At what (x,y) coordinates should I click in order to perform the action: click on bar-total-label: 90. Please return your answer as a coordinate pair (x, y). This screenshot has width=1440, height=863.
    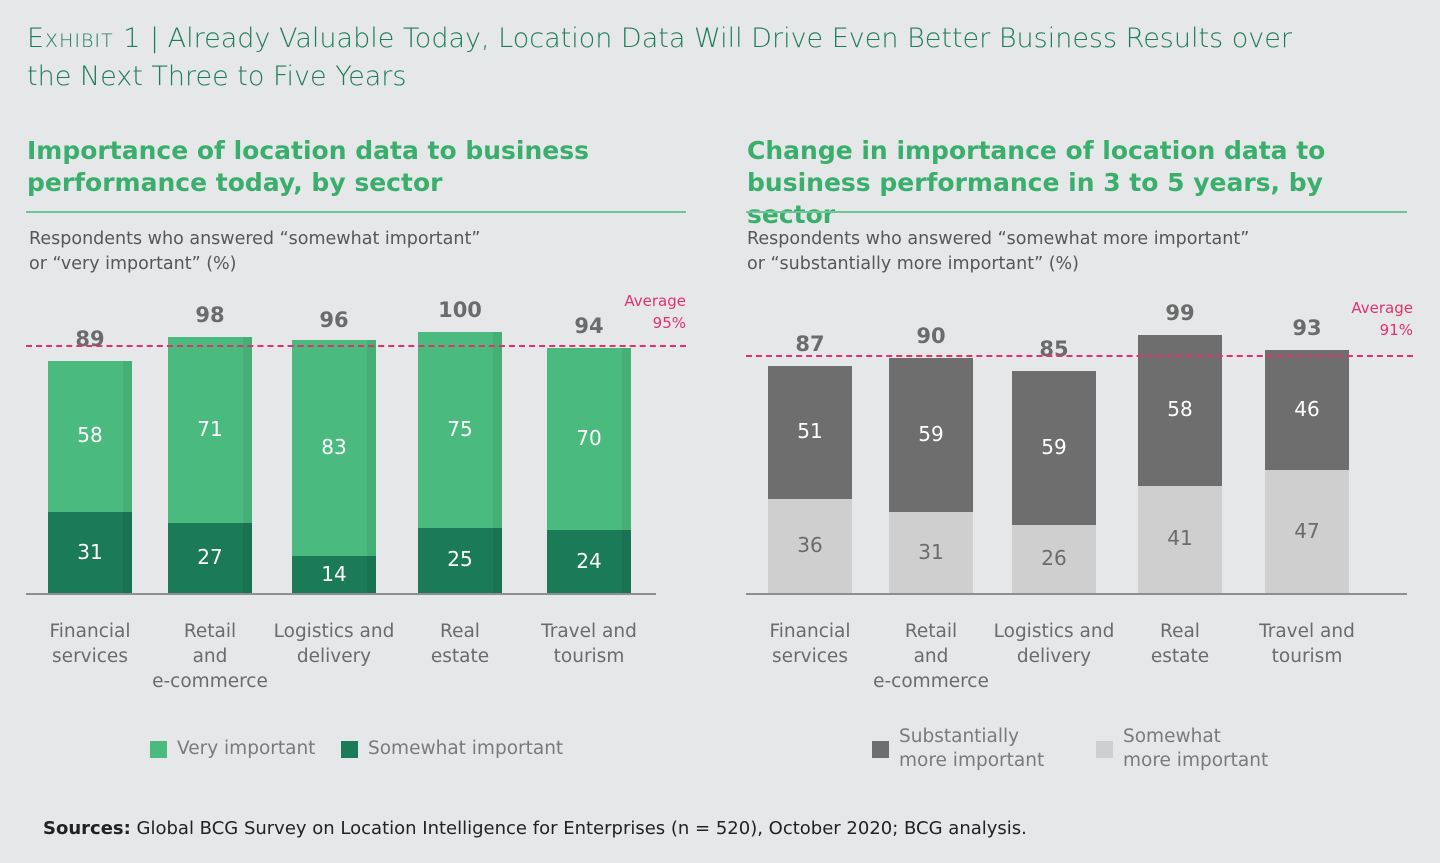
    Looking at the image, I should click on (931, 336).